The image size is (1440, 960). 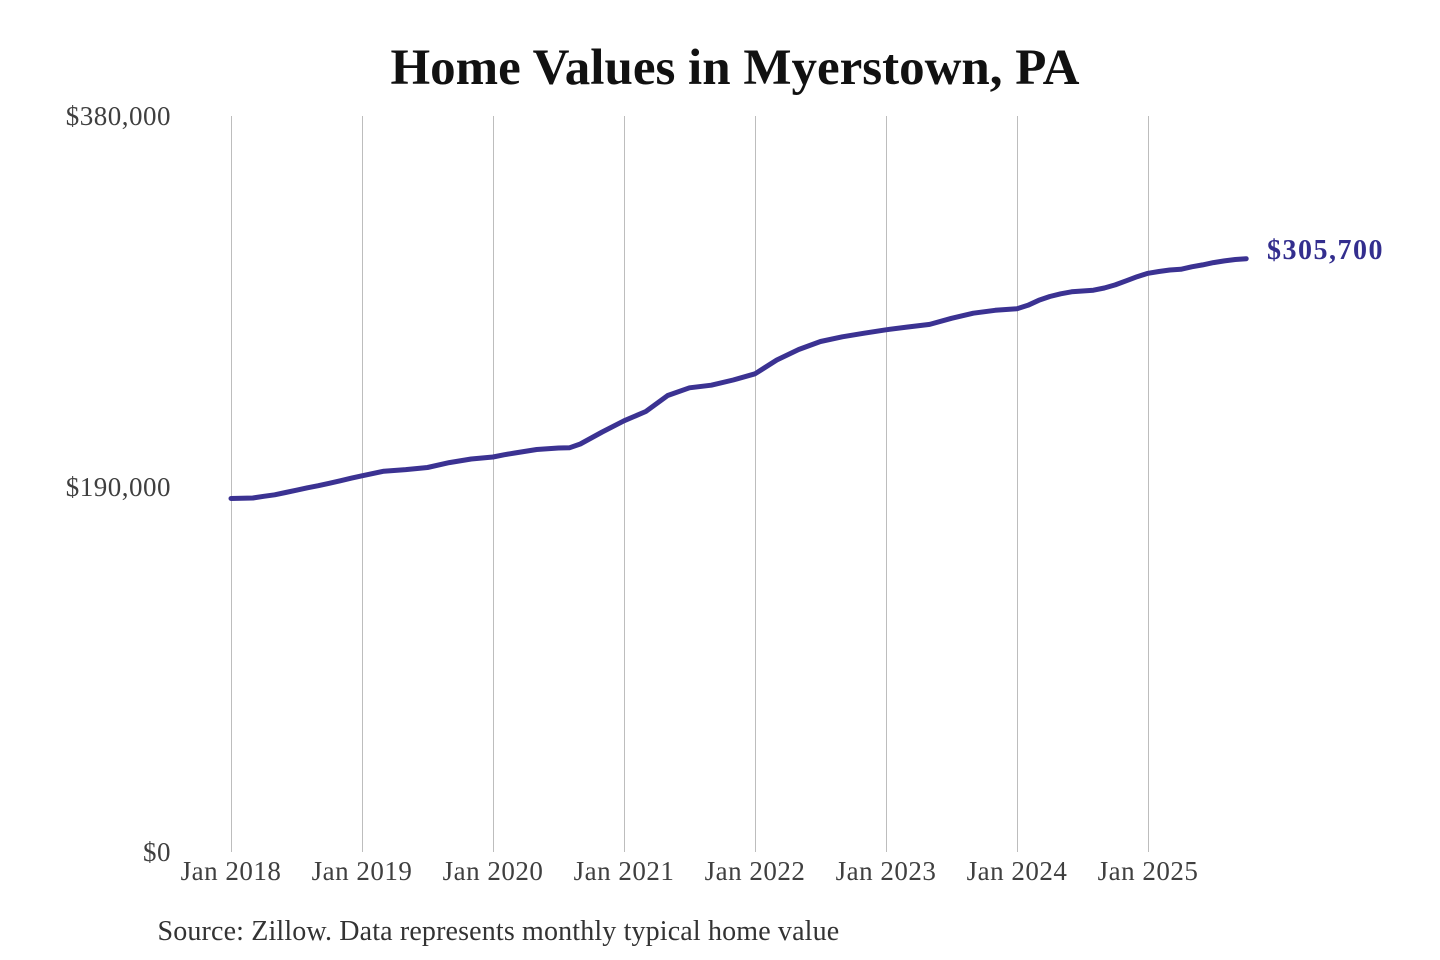 I want to click on svg-text: Jan 2018, so click(x=231, y=871).